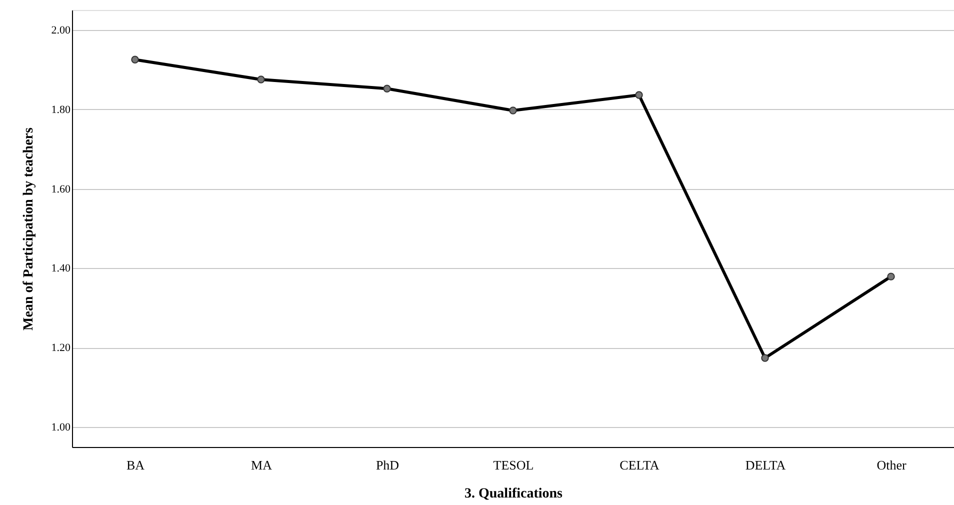 The width and height of the screenshot is (954, 505). Describe the element at coordinates (61, 268) in the screenshot. I see `y-tick-label: 1.40` at that location.